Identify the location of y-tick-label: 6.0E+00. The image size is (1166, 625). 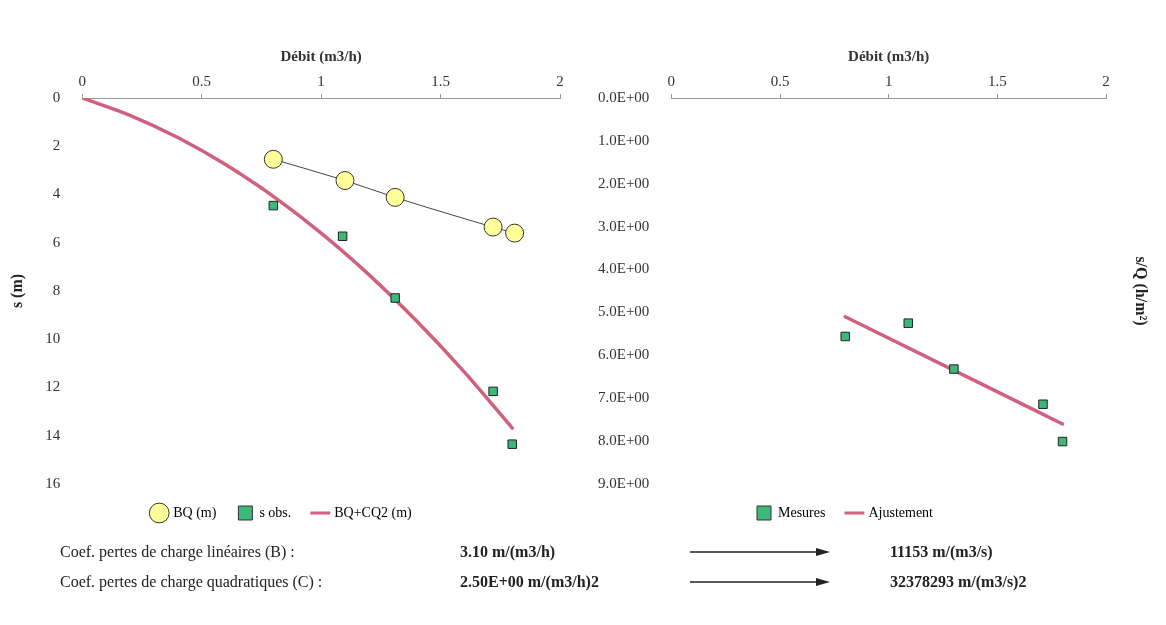
(624, 354).